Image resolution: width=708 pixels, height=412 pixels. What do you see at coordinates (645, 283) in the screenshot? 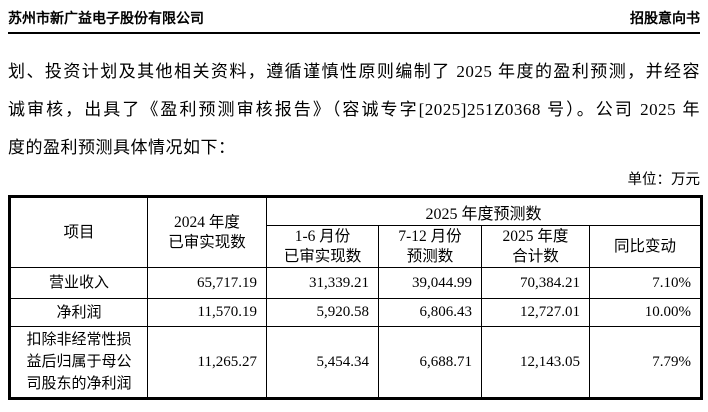
I see `cell-yoy-change: 7.10%` at bounding box center [645, 283].